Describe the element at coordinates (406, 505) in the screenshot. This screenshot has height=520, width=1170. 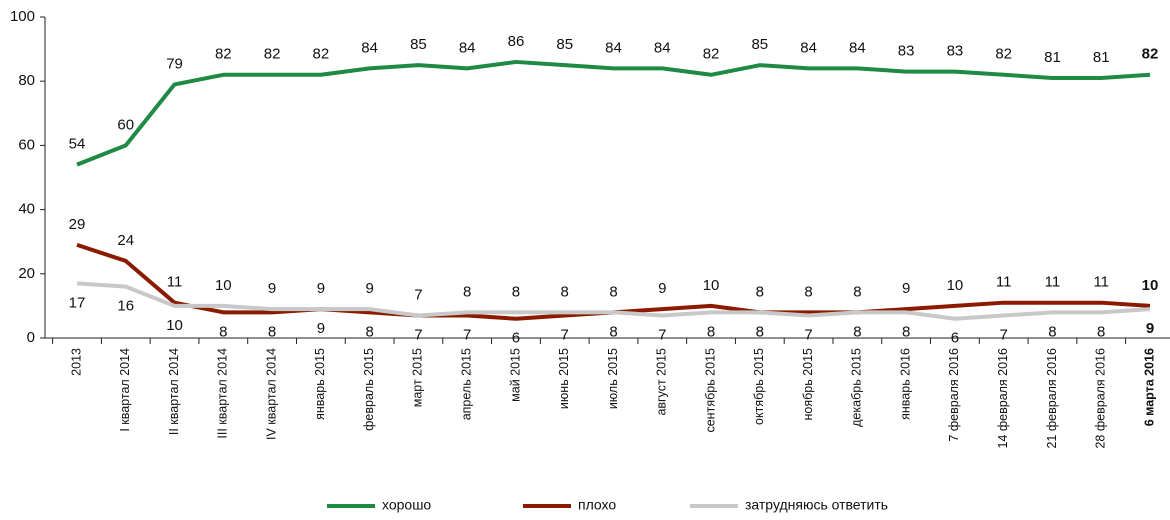
I see `legend-label: хорошо` at that location.